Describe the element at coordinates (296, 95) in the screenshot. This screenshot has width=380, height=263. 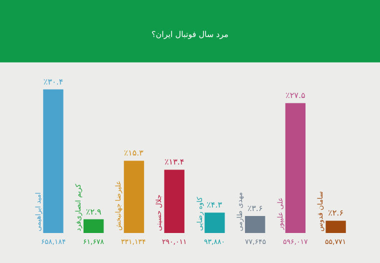
I see `data-label: ٪۲۷.۵` at that location.